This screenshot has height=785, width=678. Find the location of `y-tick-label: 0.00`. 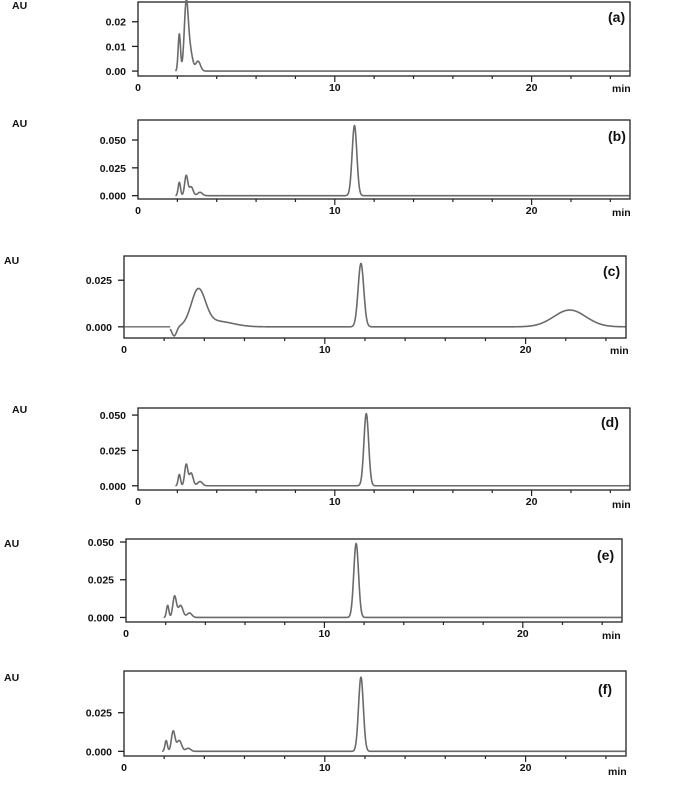

y-tick-label: 0.00 is located at coordinates (116, 72).